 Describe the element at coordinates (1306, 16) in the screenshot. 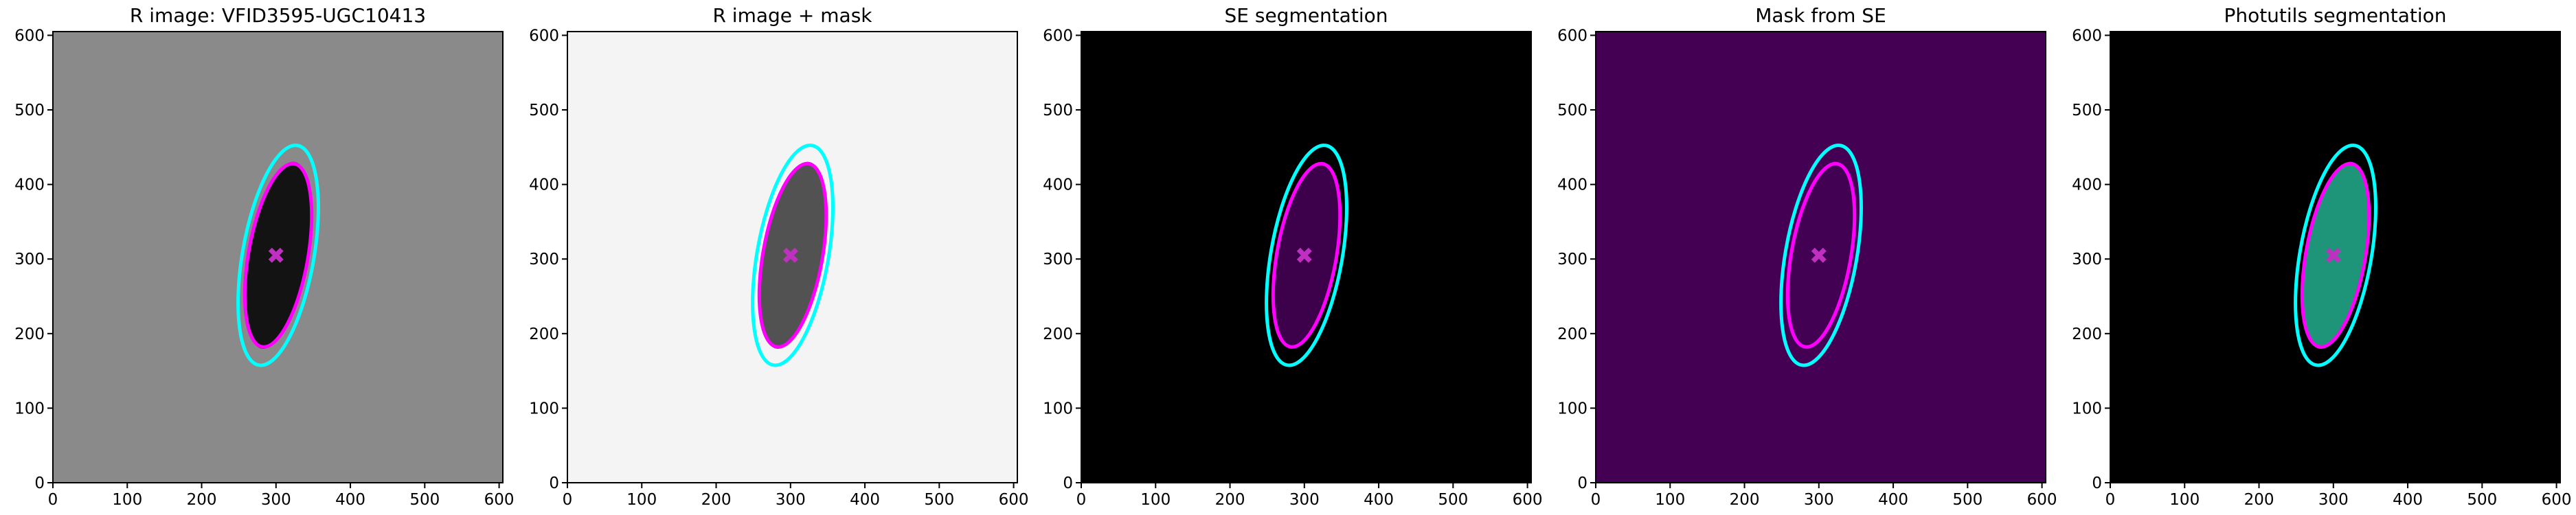

I see `panel-title: SE segmentation` at that location.